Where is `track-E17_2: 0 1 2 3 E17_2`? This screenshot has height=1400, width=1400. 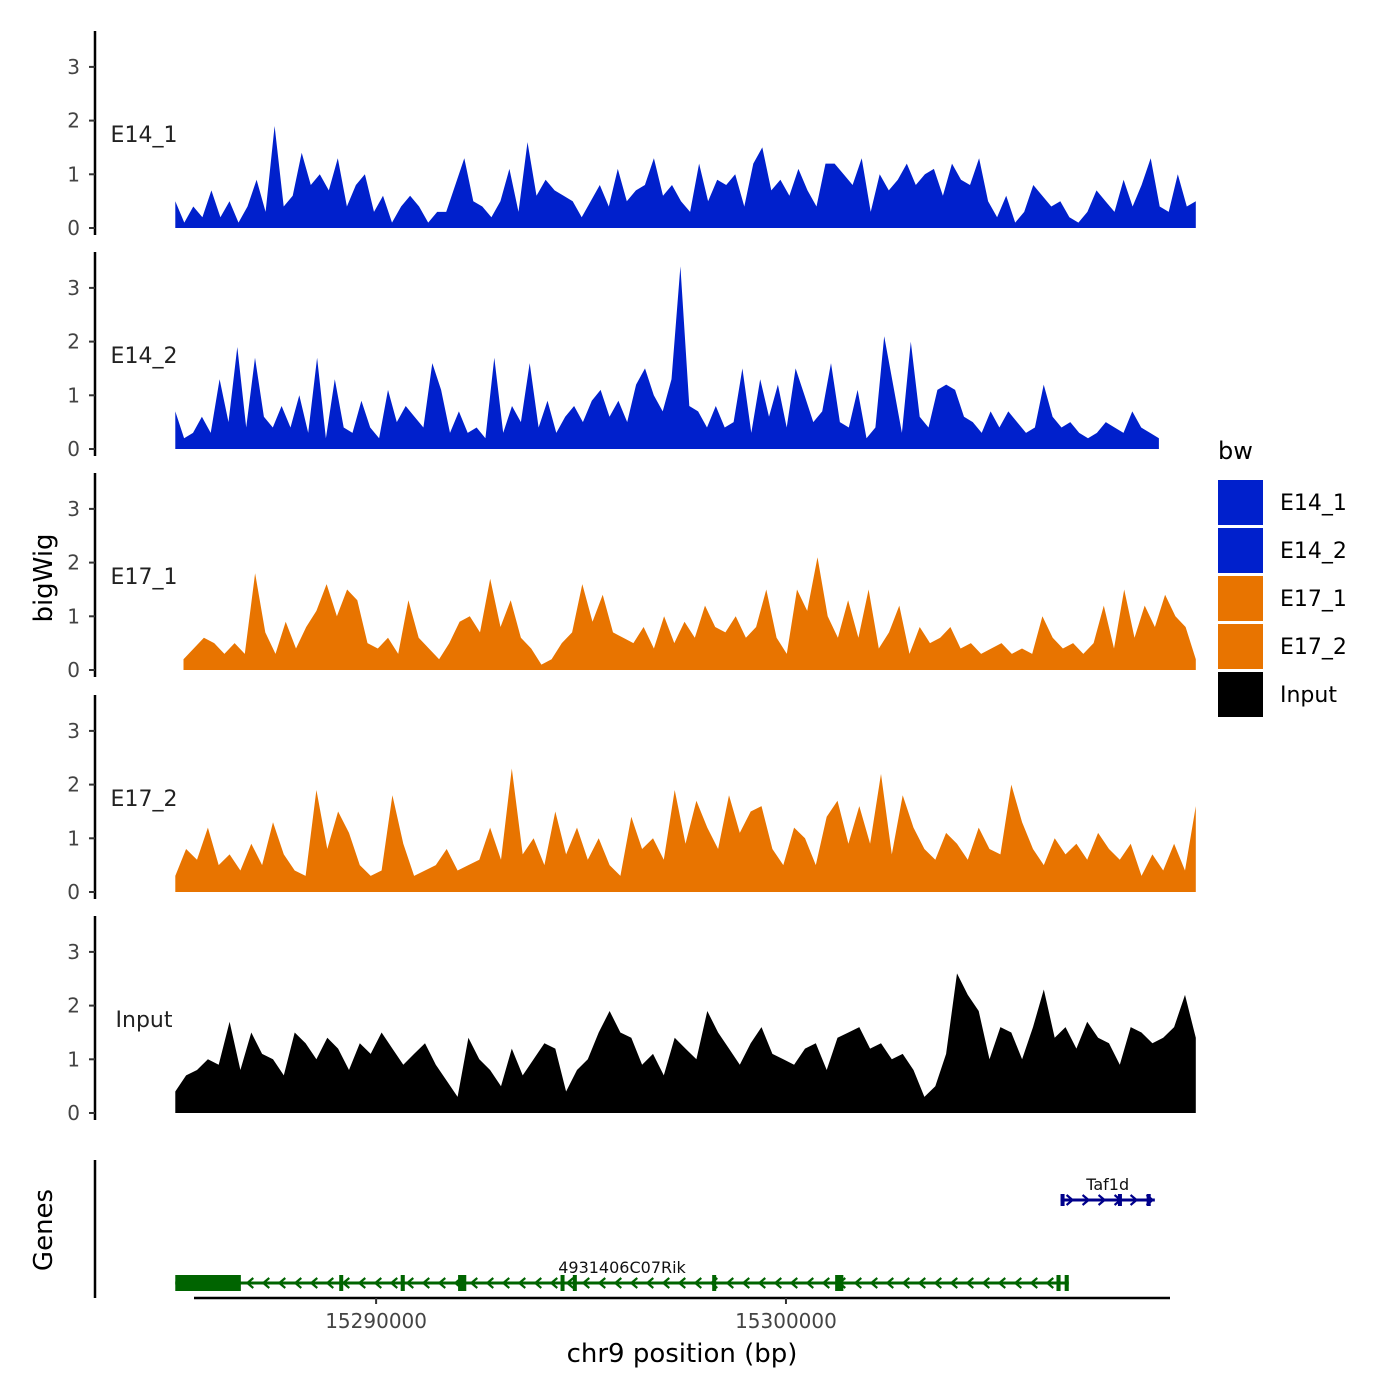 track-E17_2: 0 1 2 3 E17_2 is located at coordinates (631, 799).